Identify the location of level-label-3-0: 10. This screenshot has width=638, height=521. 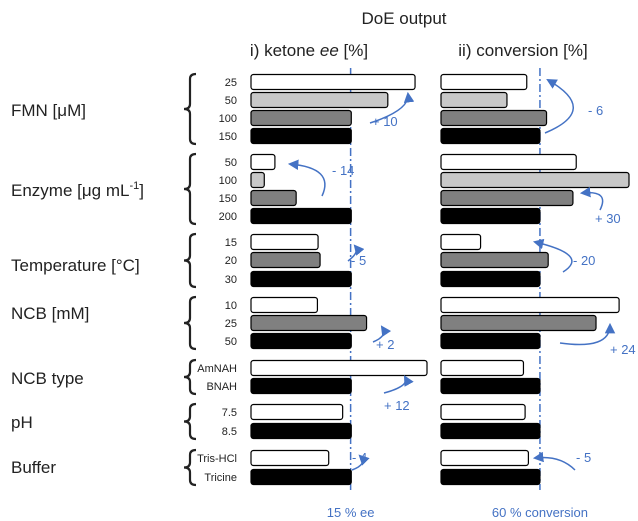
(231, 306).